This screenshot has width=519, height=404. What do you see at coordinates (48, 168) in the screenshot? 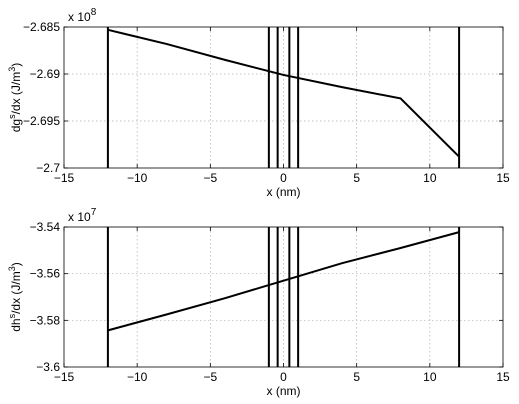
I see `y-tick-label: −2.7` at bounding box center [48, 168].